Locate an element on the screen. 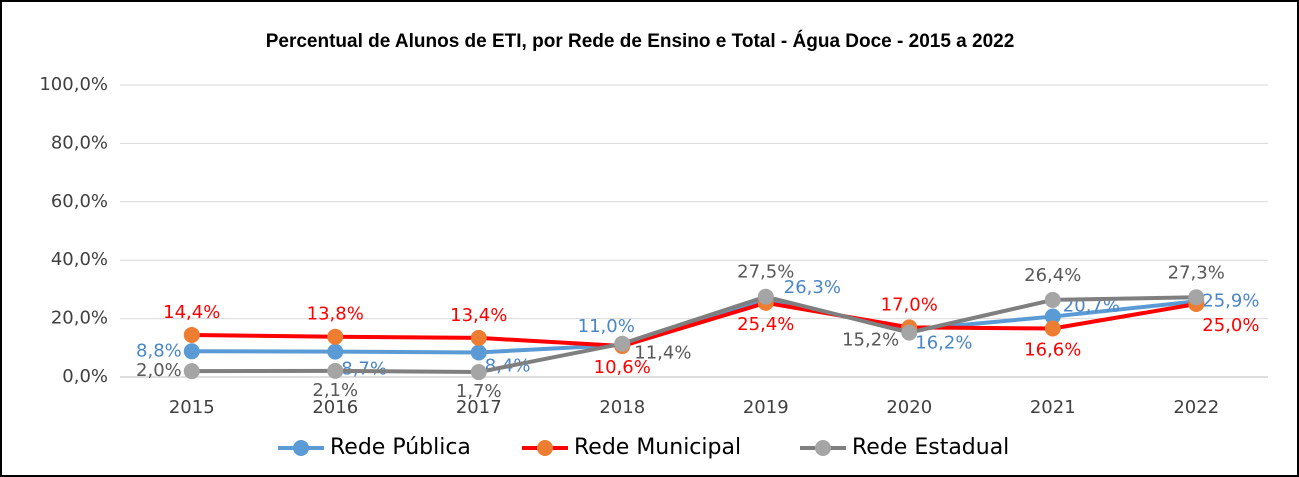  y-tick-label: 60,0% is located at coordinates (79, 201).